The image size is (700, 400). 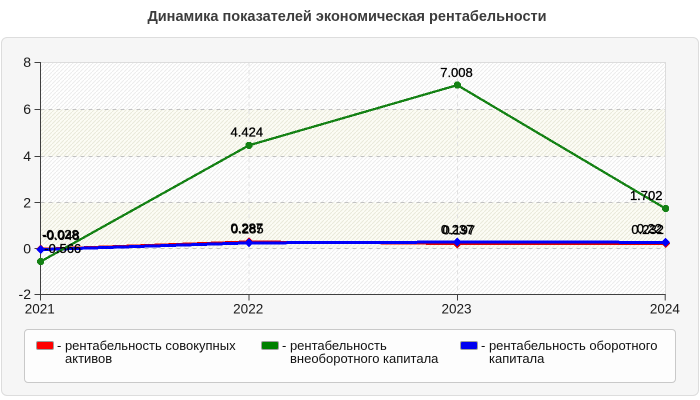 What do you see at coordinates (646, 195) in the screenshot?
I see `svg-text: 1.702` at bounding box center [646, 195].